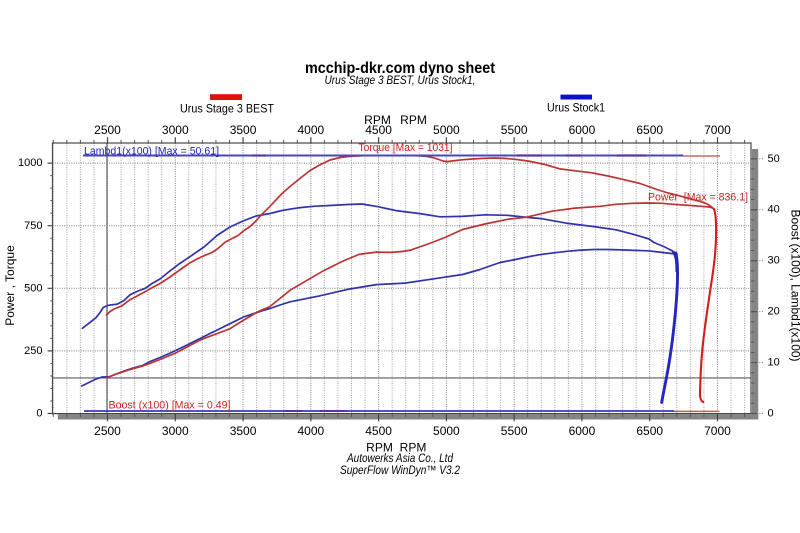 This screenshot has width=800, height=533. Describe the element at coordinates (576, 108) in the screenshot. I see `svg-text: Urus Stock1` at that location.